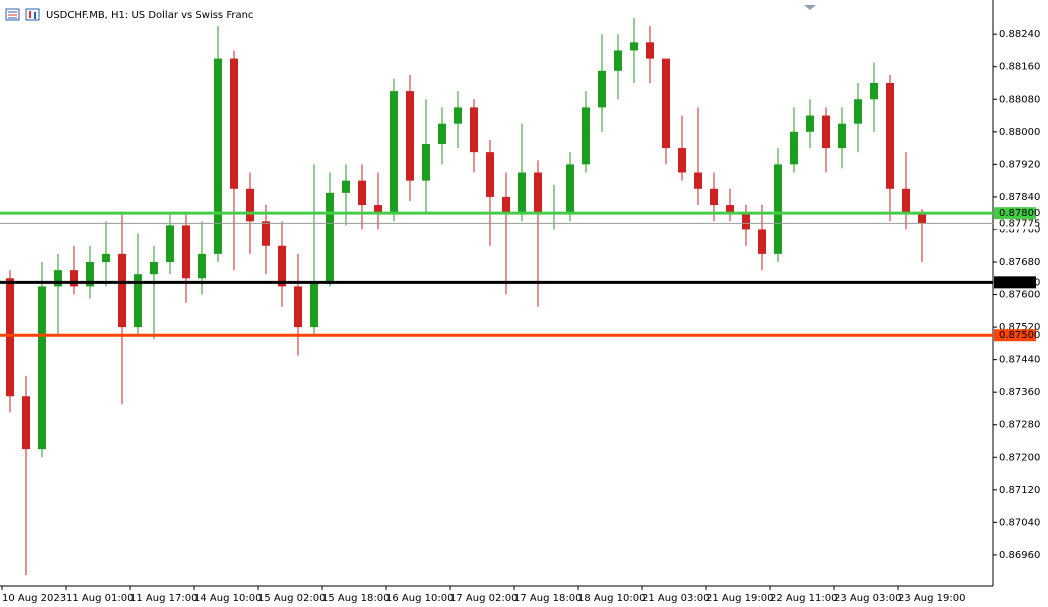  Describe the element at coordinates (867, 598) in the screenshot. I see `x-tick-label: 23 Aug 03:00` at that location.